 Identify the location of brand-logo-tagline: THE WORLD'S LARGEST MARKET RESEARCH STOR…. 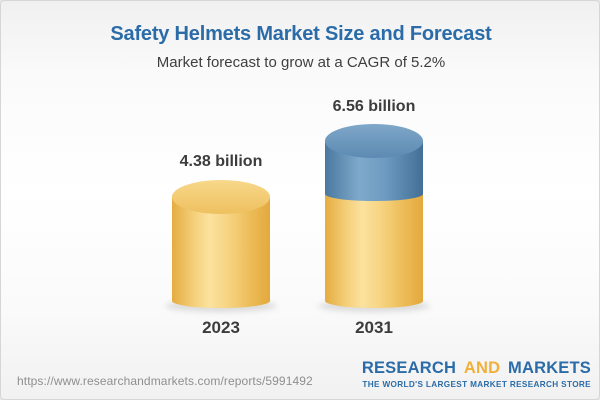
(476, 384).